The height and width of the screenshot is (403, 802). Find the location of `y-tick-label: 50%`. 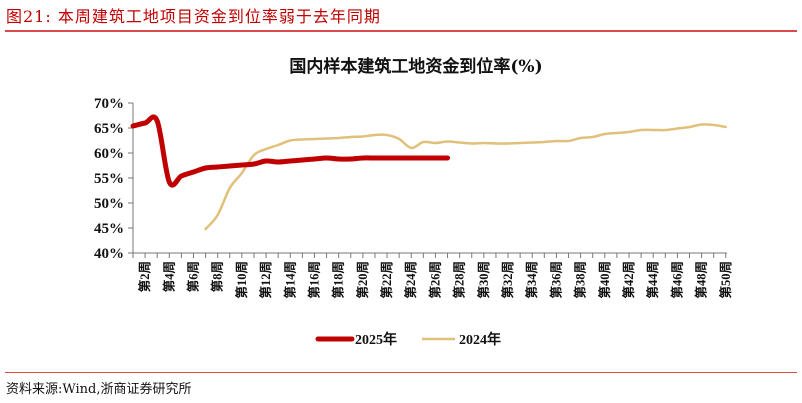

y-tick-label: 50% is located at coordinates (109, 204).